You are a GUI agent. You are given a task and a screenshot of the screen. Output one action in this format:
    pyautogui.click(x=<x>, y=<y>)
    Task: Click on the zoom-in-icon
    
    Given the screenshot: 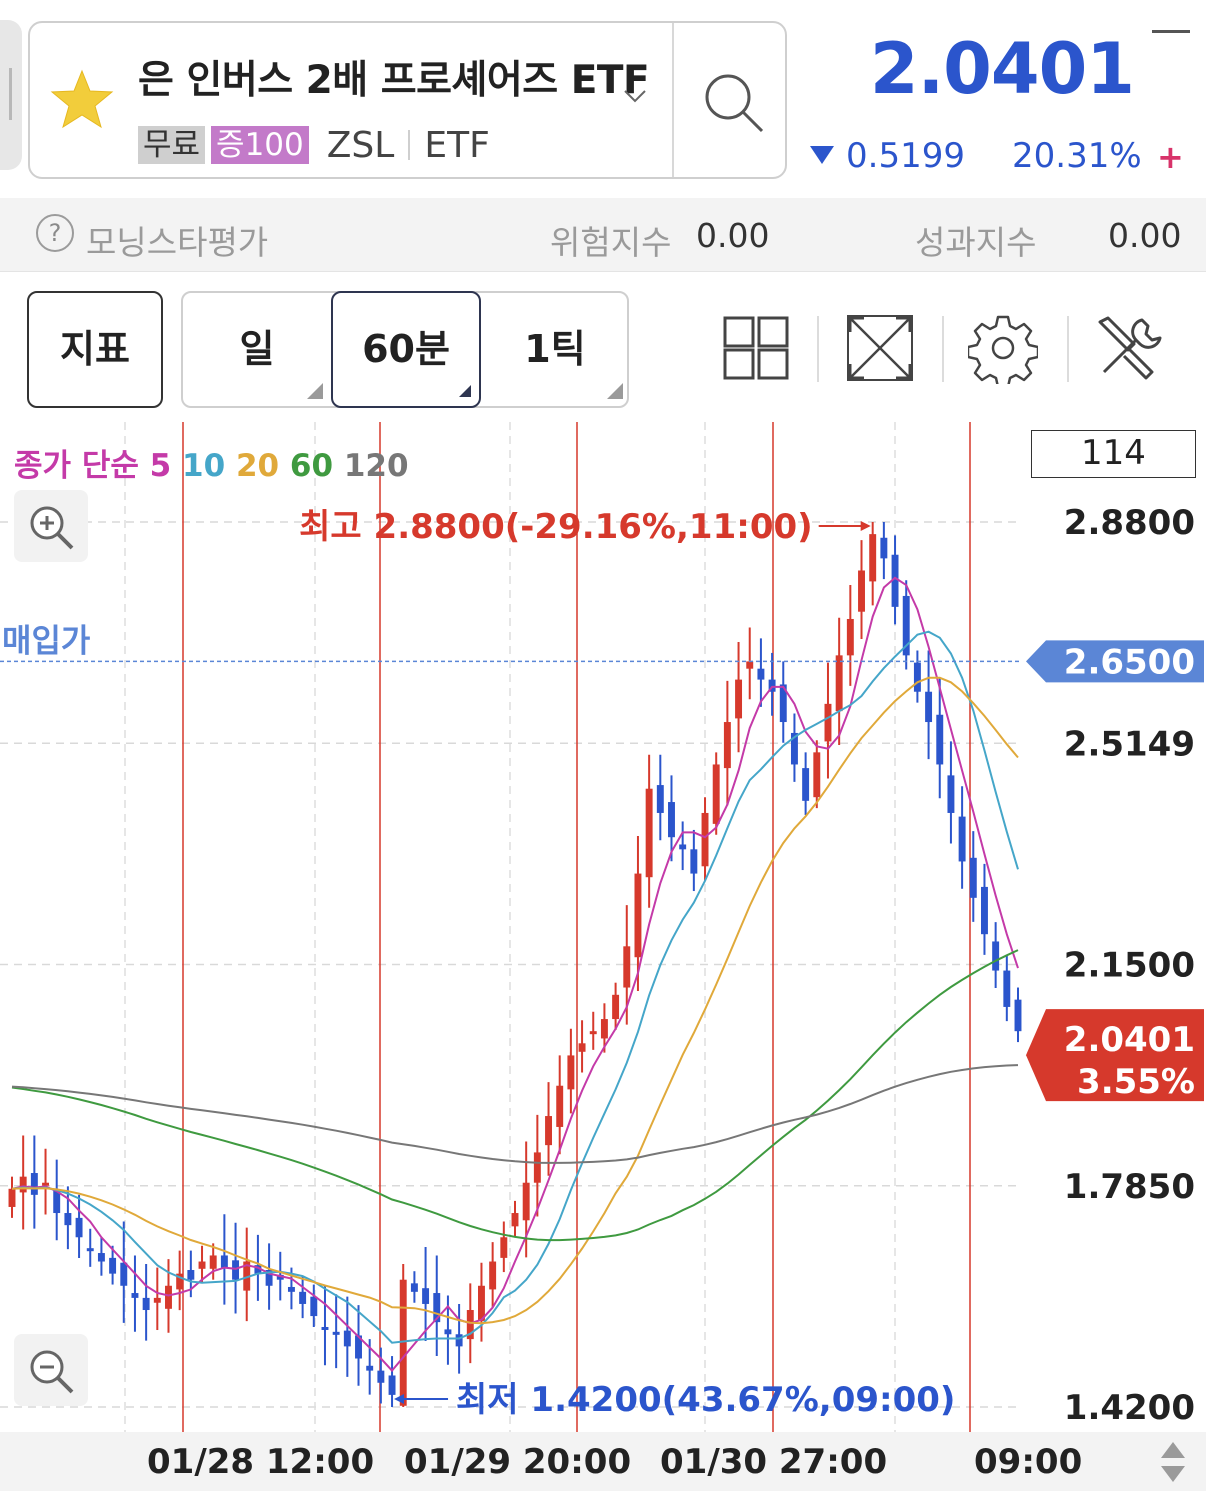 What is the action you would take?
    pyautogui.click(x=52, y=528)
    